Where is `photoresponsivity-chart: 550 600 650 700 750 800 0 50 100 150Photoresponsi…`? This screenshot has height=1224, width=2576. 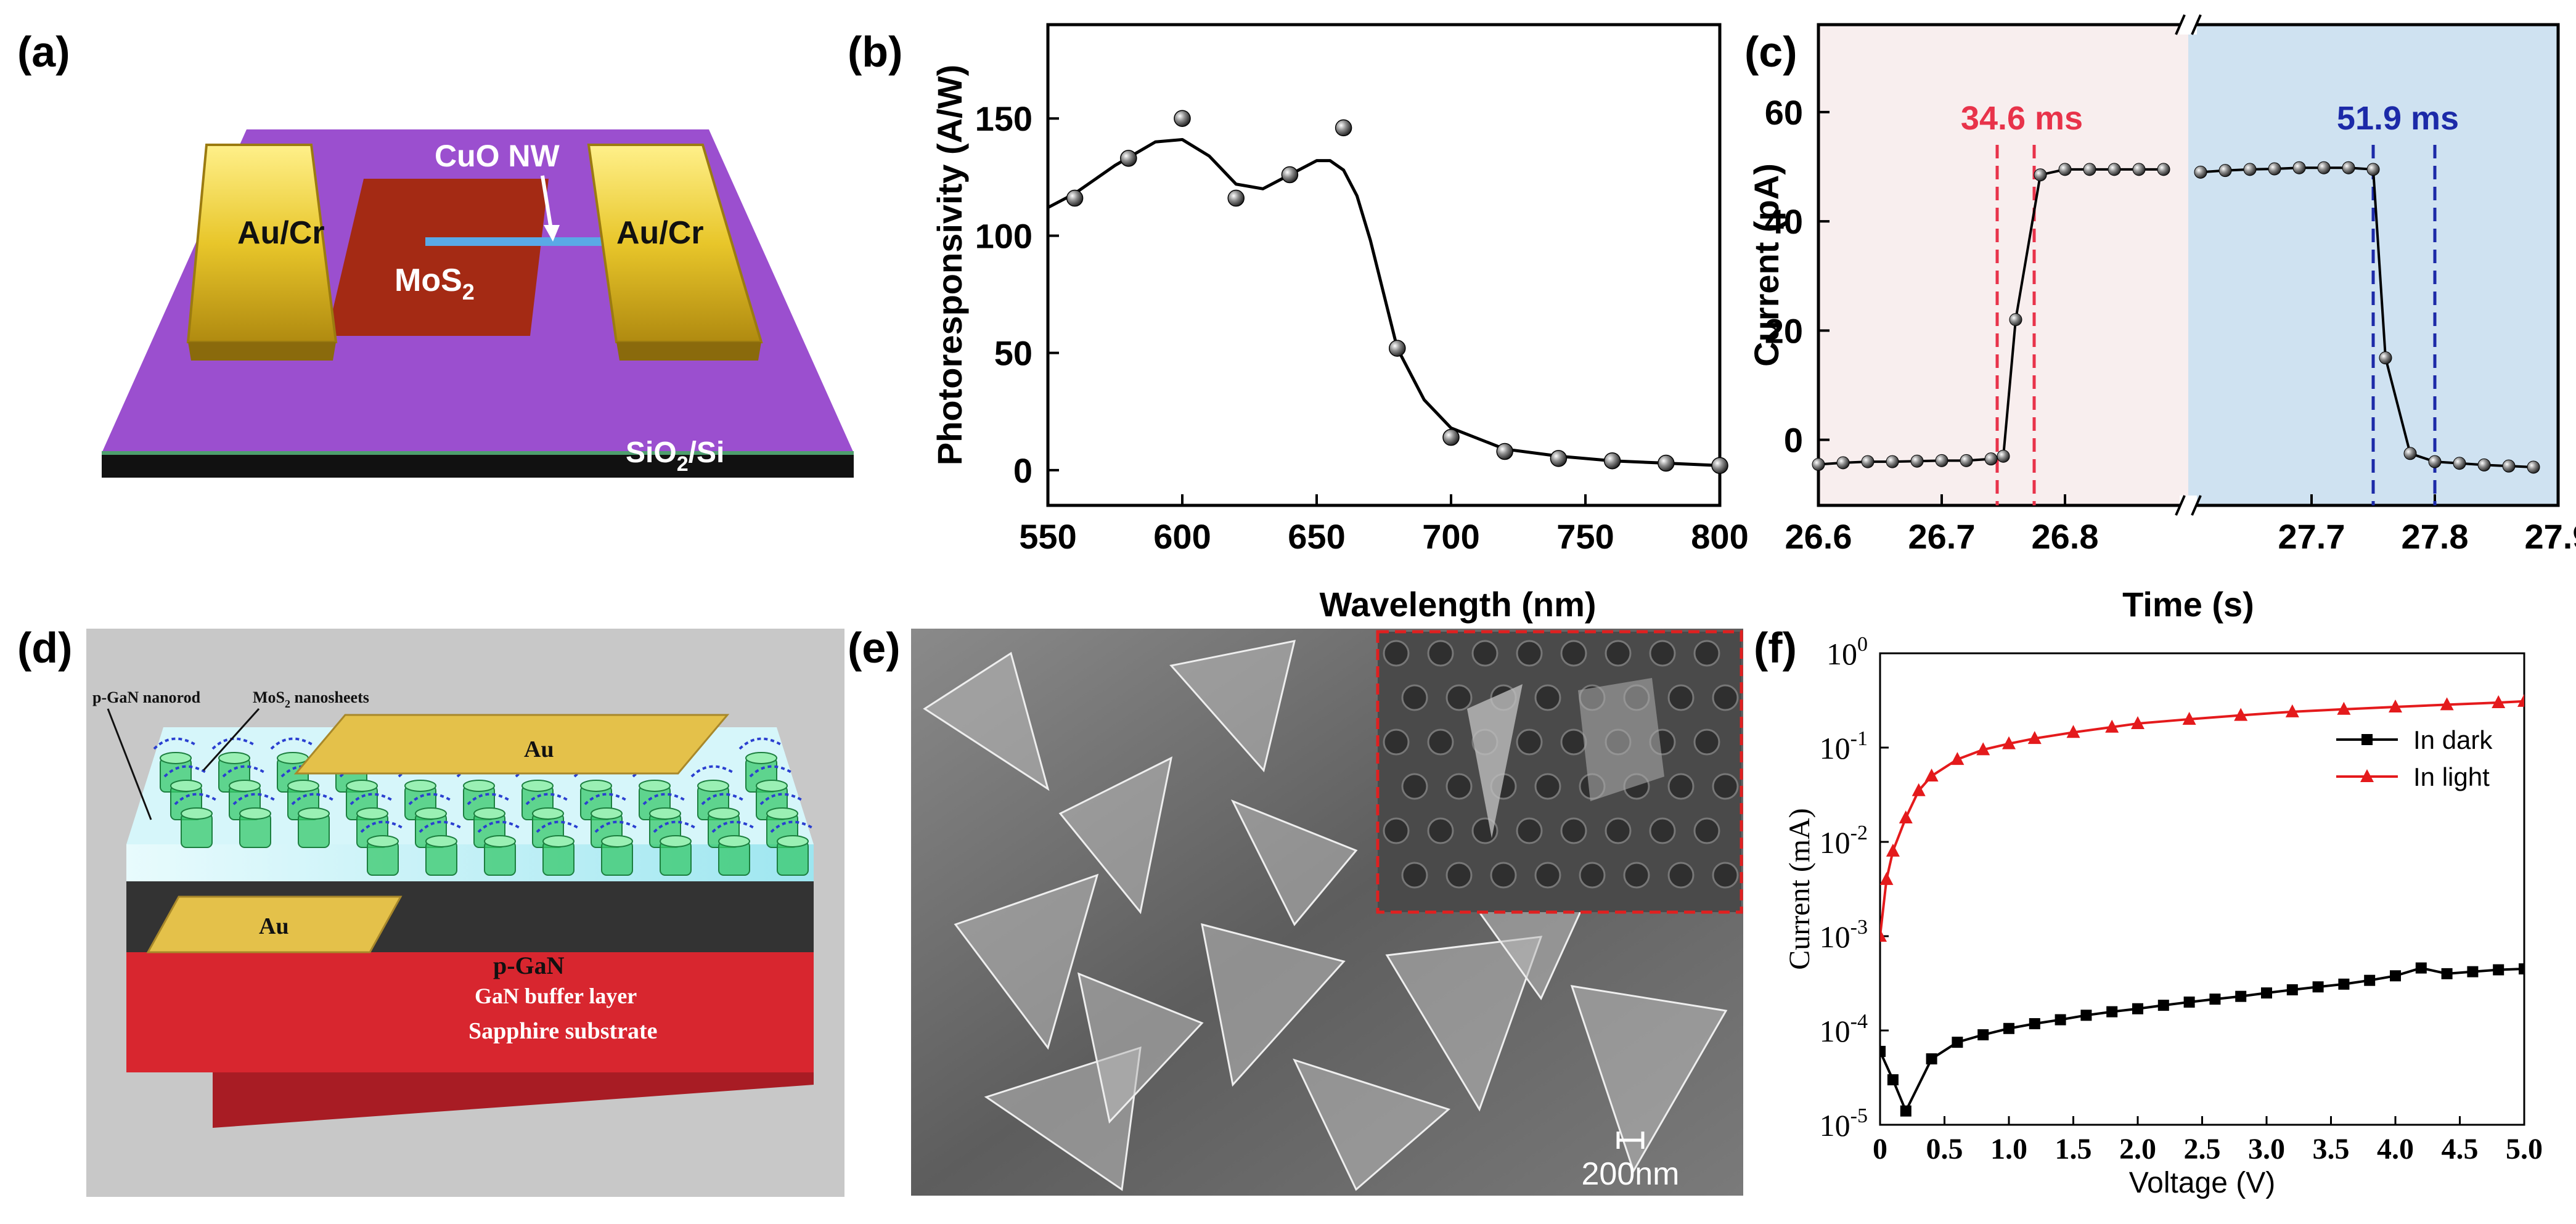
photoresponsivity-chart: 550 600 650 700 750 800 0 50 100 150Photoresponsi… is located at coordinates (1339, 289).